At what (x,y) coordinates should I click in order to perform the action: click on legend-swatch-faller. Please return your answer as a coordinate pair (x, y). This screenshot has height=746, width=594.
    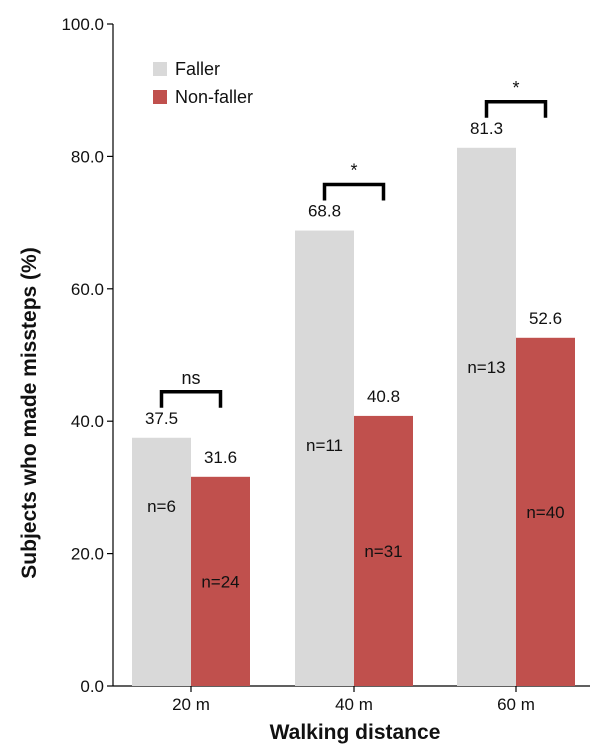
    Looking at the image, I should click on (160, 69).